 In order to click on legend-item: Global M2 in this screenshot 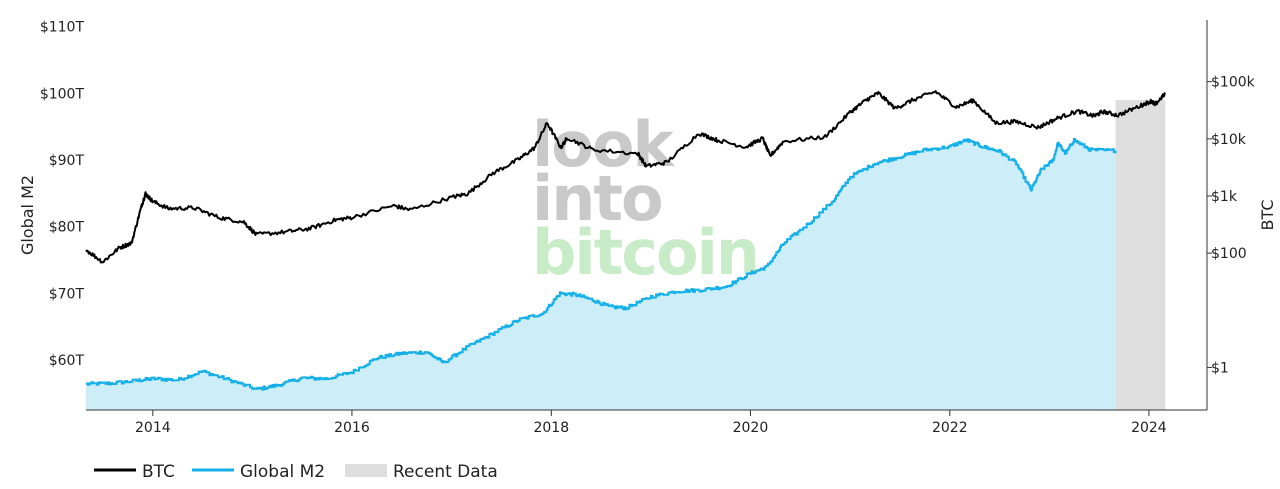, I will do `click(258, 472)`.